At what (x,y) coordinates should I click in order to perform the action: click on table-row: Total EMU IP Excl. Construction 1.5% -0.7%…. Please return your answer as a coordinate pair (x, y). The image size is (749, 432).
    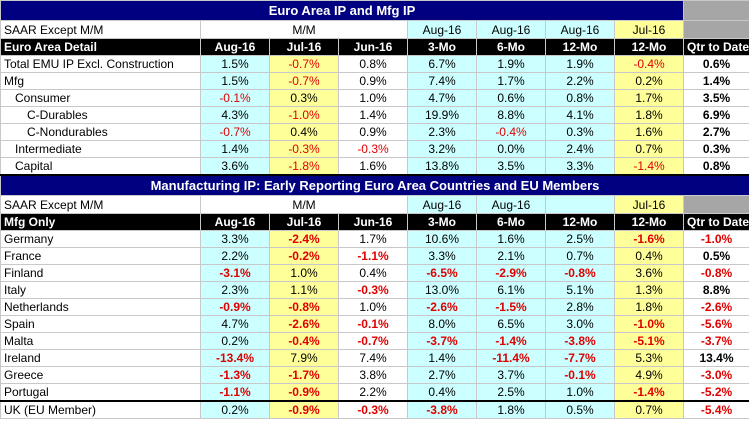
    Looking at the image, I should click on (374, 64).